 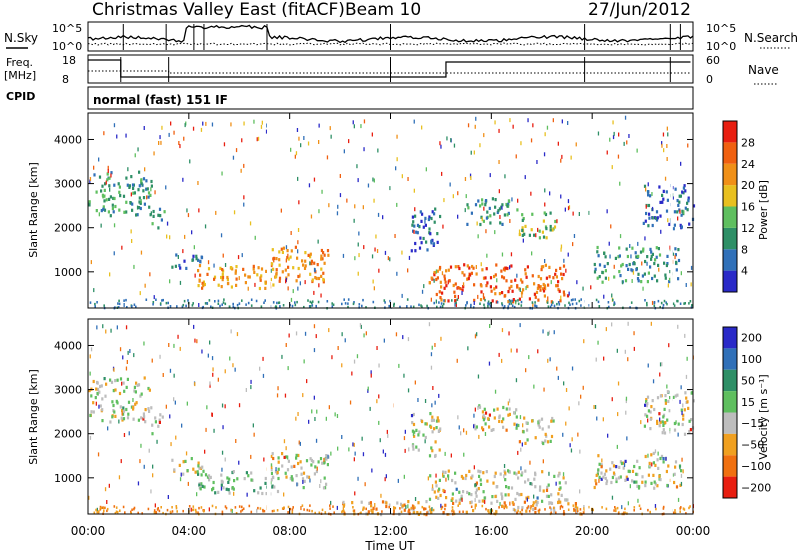 What do you see at coordinates (693, 531) in the screenshot?
I see `time-tick-label: 00:00` at bounding box center [693, 531].